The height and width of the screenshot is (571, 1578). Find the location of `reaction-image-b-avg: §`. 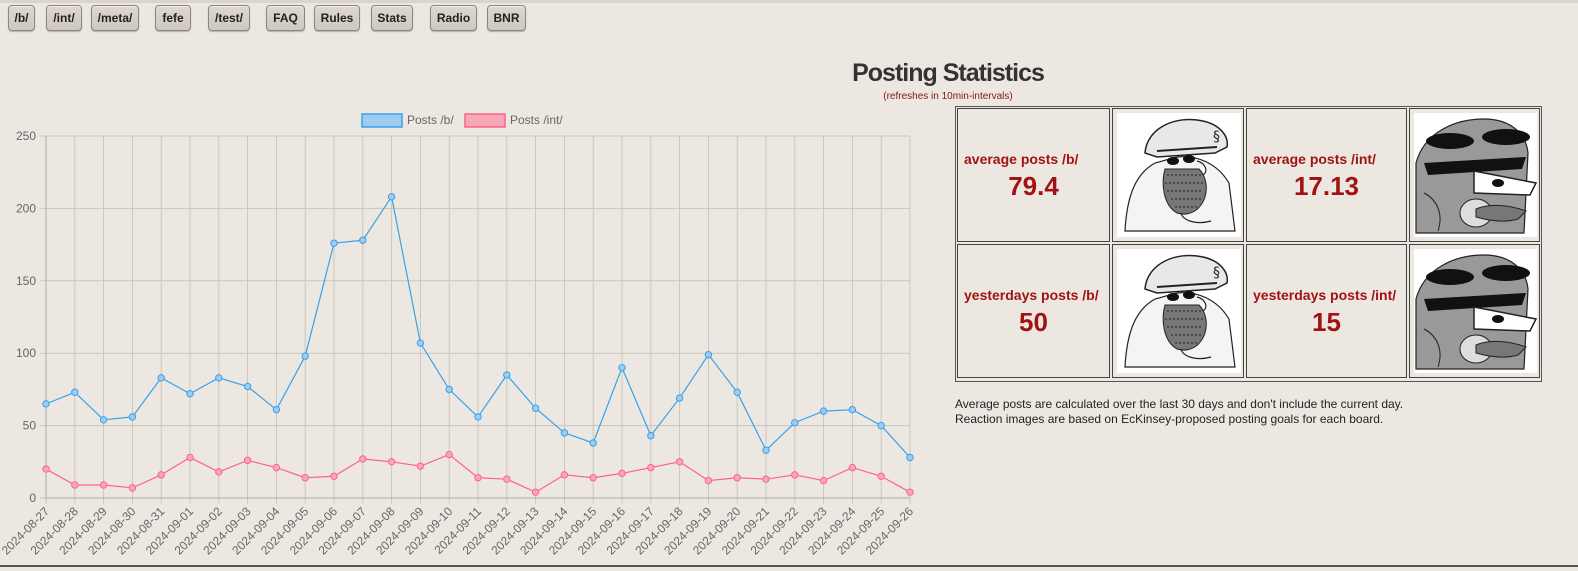

reaction-image-b-avg: § is located at coordinates (1178, 175).